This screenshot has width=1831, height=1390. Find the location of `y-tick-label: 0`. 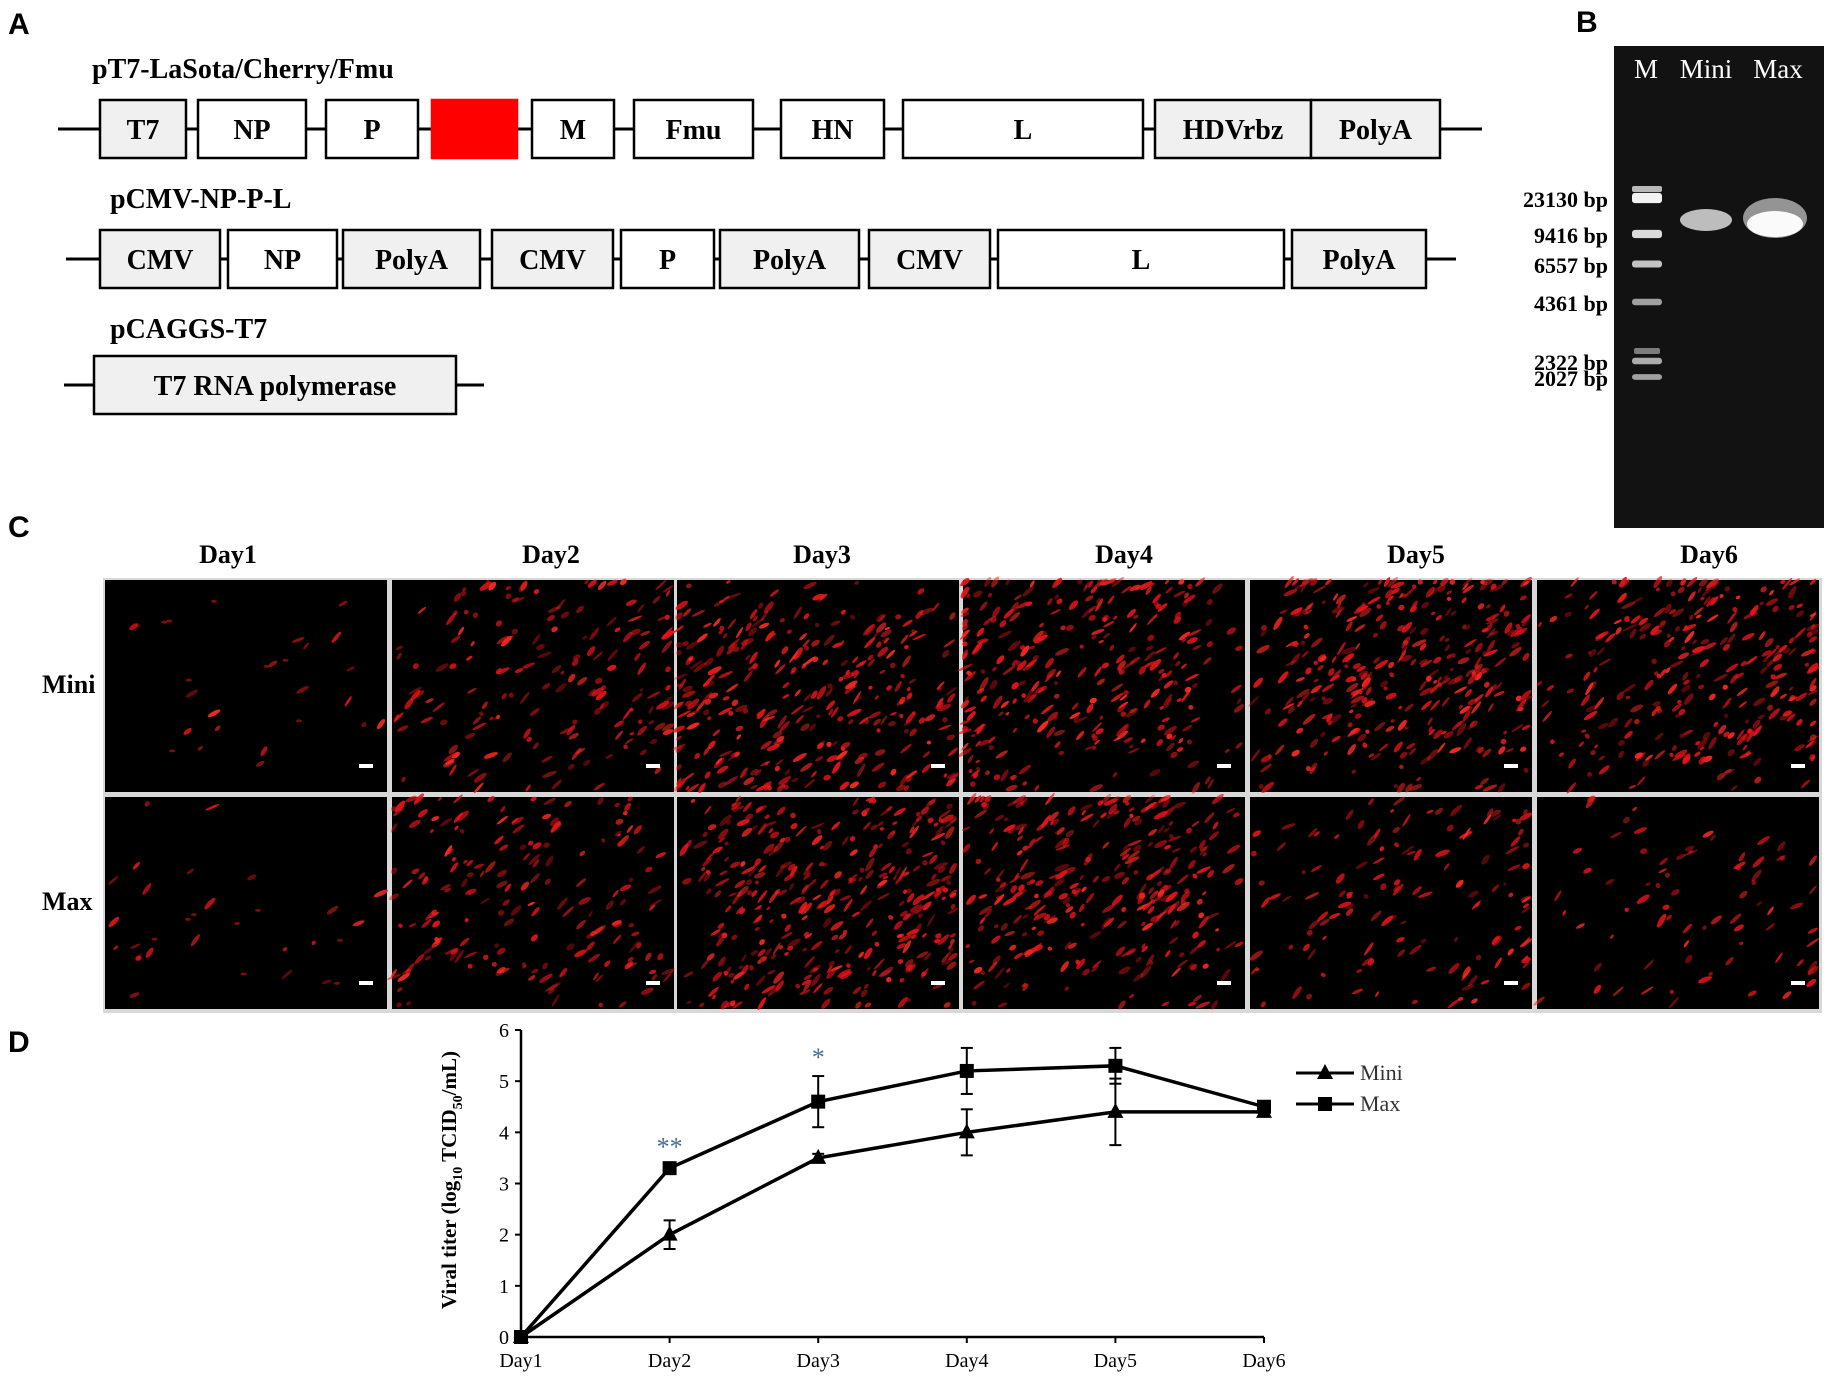

y-tick-label: 0 is located at coordinates (504, 1338).